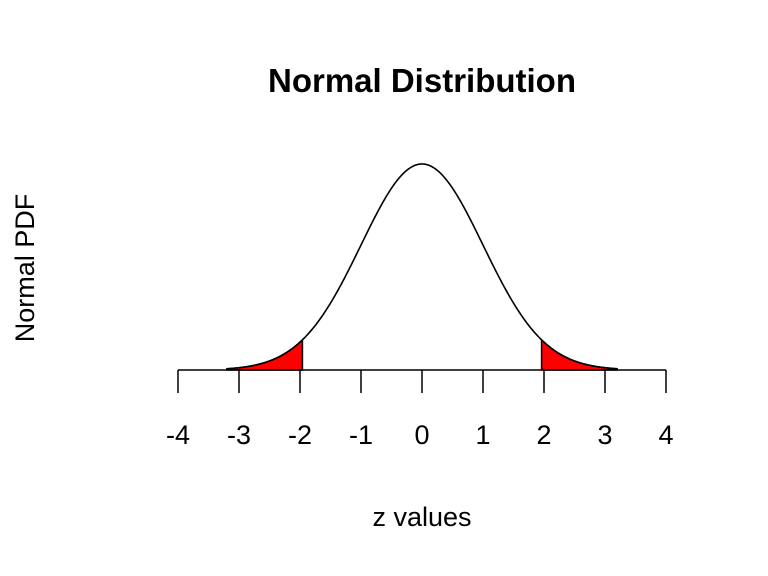 This screenshot has height=576, width=768. What do you see at coordinates (420, 410) in the screenshot?
I see `x-axis-ticks: -4 -3 -2 -1 0 1 2 3 4` at bounding box center [420, 410].